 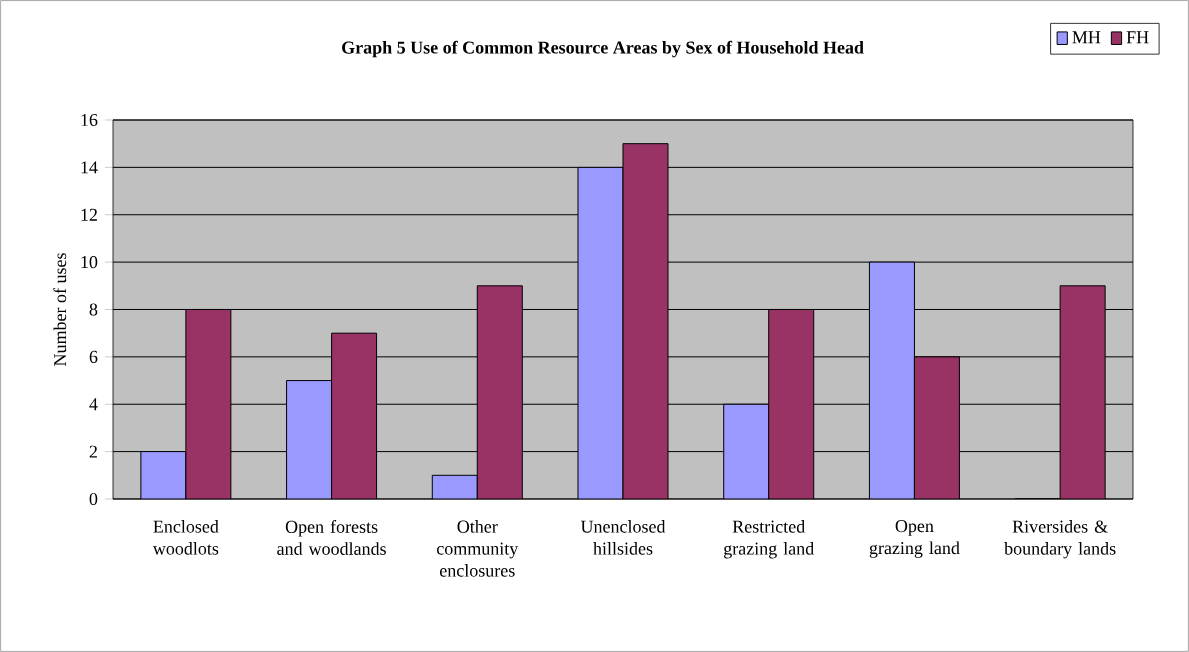 I want to click on x-tick-label: Open grazing land, so click(x=914, y=539).